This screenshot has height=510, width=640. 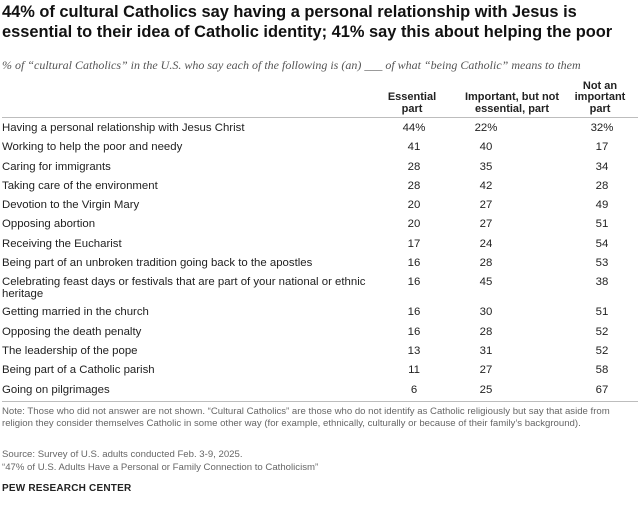 I want to click on cell-value: 49, so click(x=602, y=205).